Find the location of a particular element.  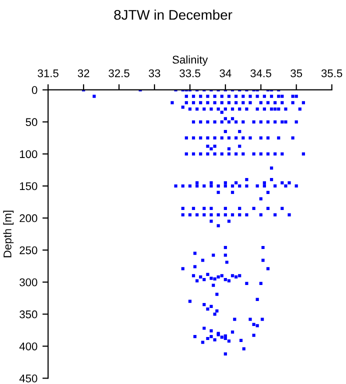

y-tick-label: 250 is located at coordinates (29, 250).